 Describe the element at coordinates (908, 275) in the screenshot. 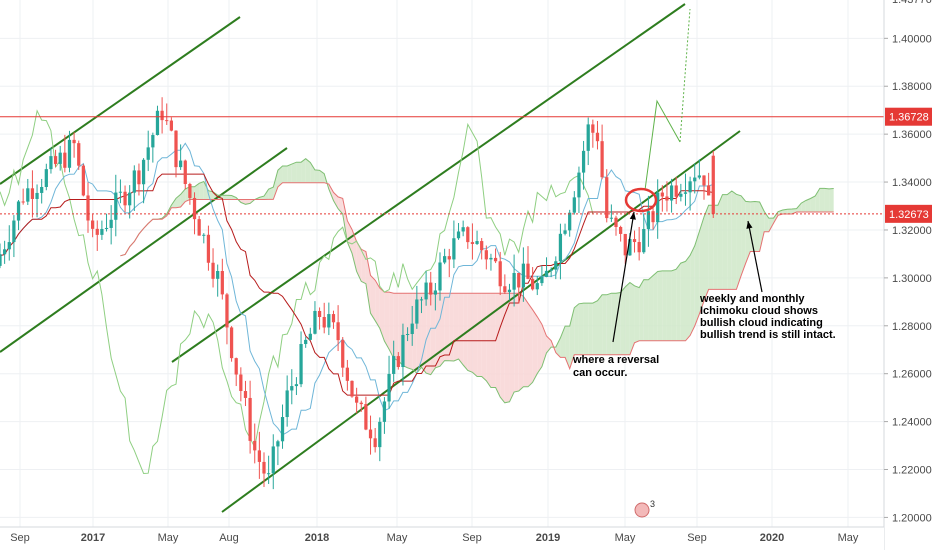

I see `price-scale-panel` at that location.